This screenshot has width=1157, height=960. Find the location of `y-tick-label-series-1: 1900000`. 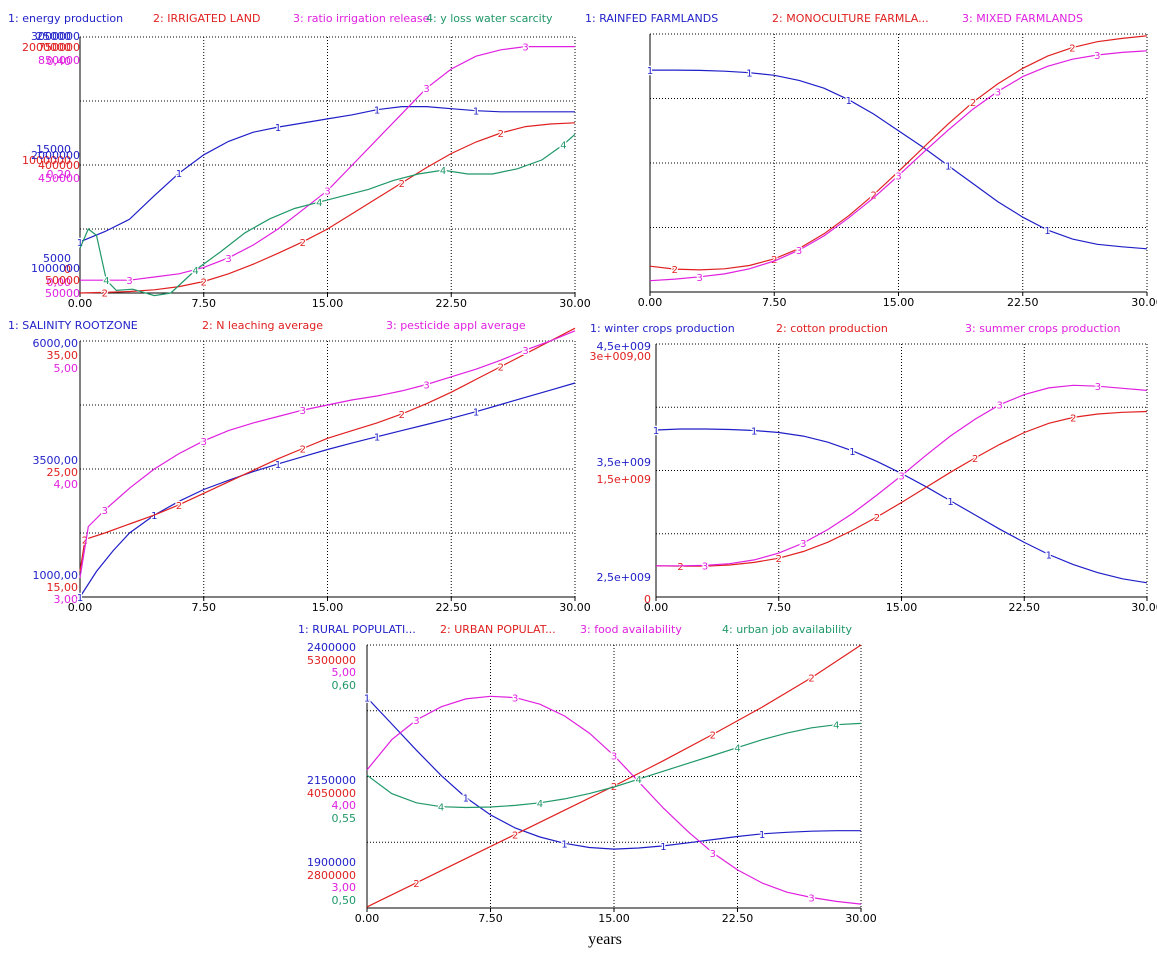

y-tick-label-series-1: 1900000 is located at coordinates (331, 862).